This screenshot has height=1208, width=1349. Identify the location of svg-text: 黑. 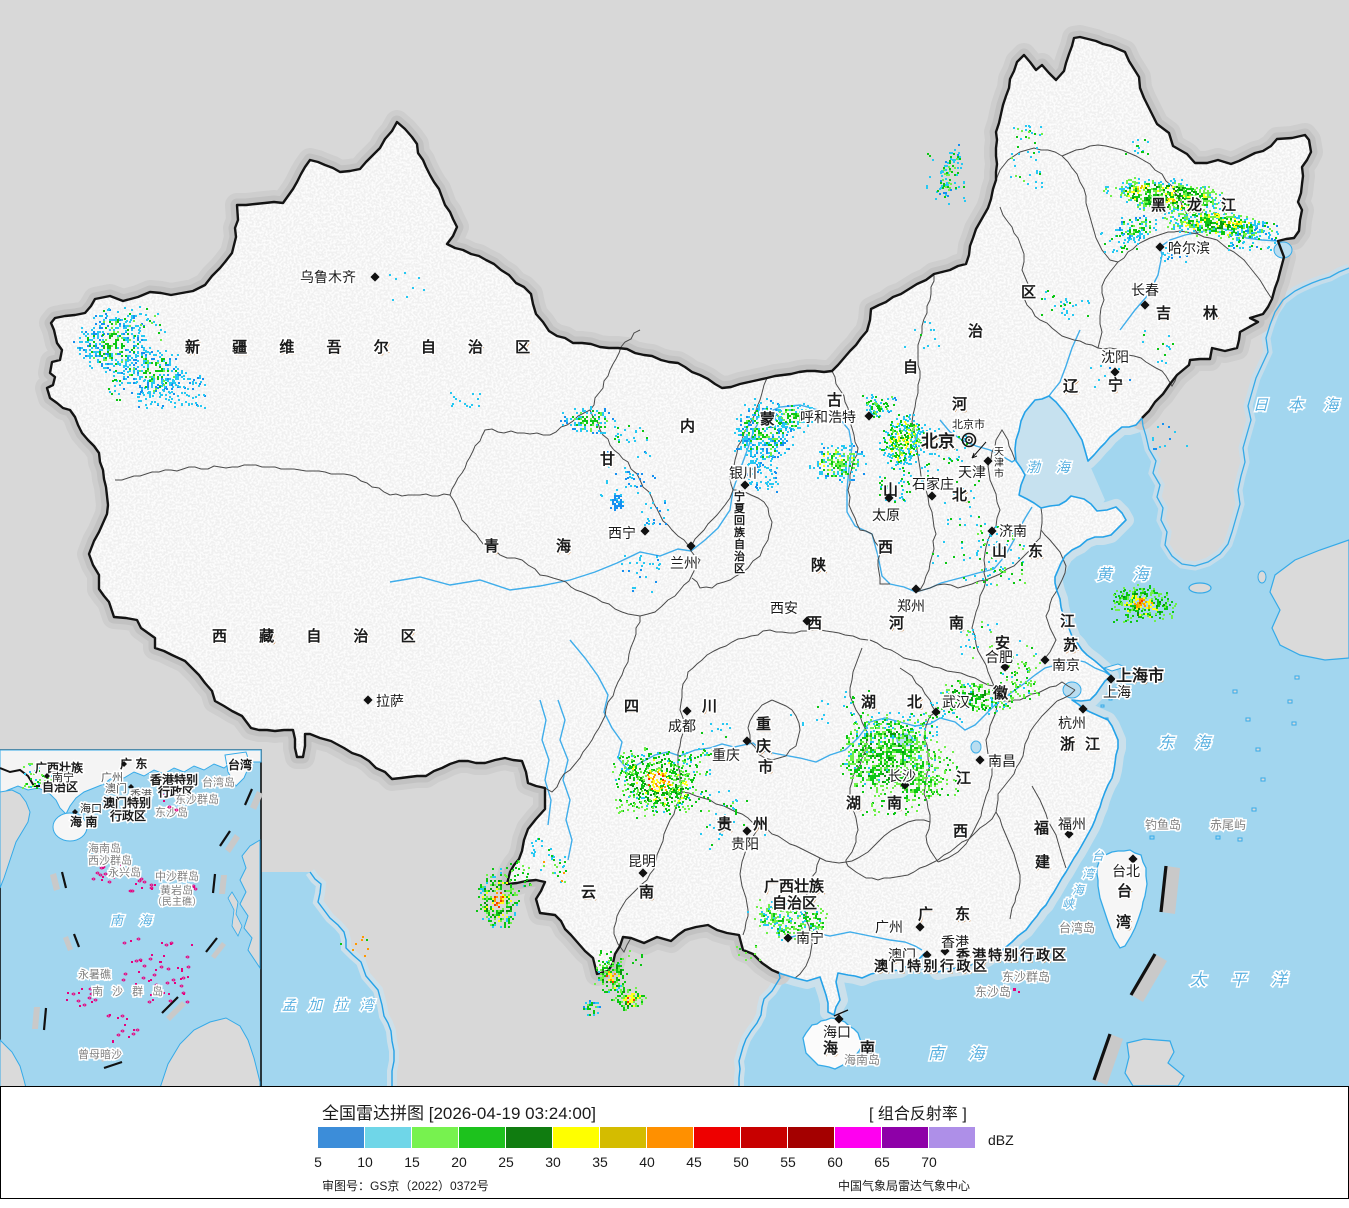
(1159, 206).